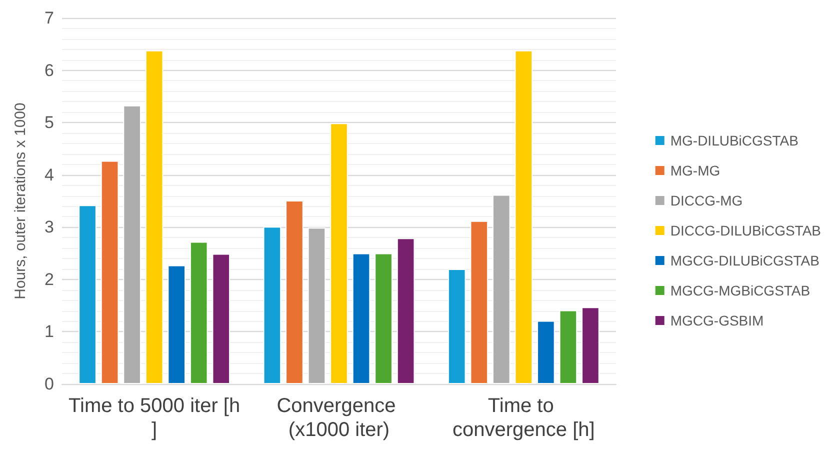 This screenshot has width=834, height=461. Describe the element at coordinates (746, 230) in the screenshot. I see `legend-label: DICCG-DILUBiCGSTAB` at that location.